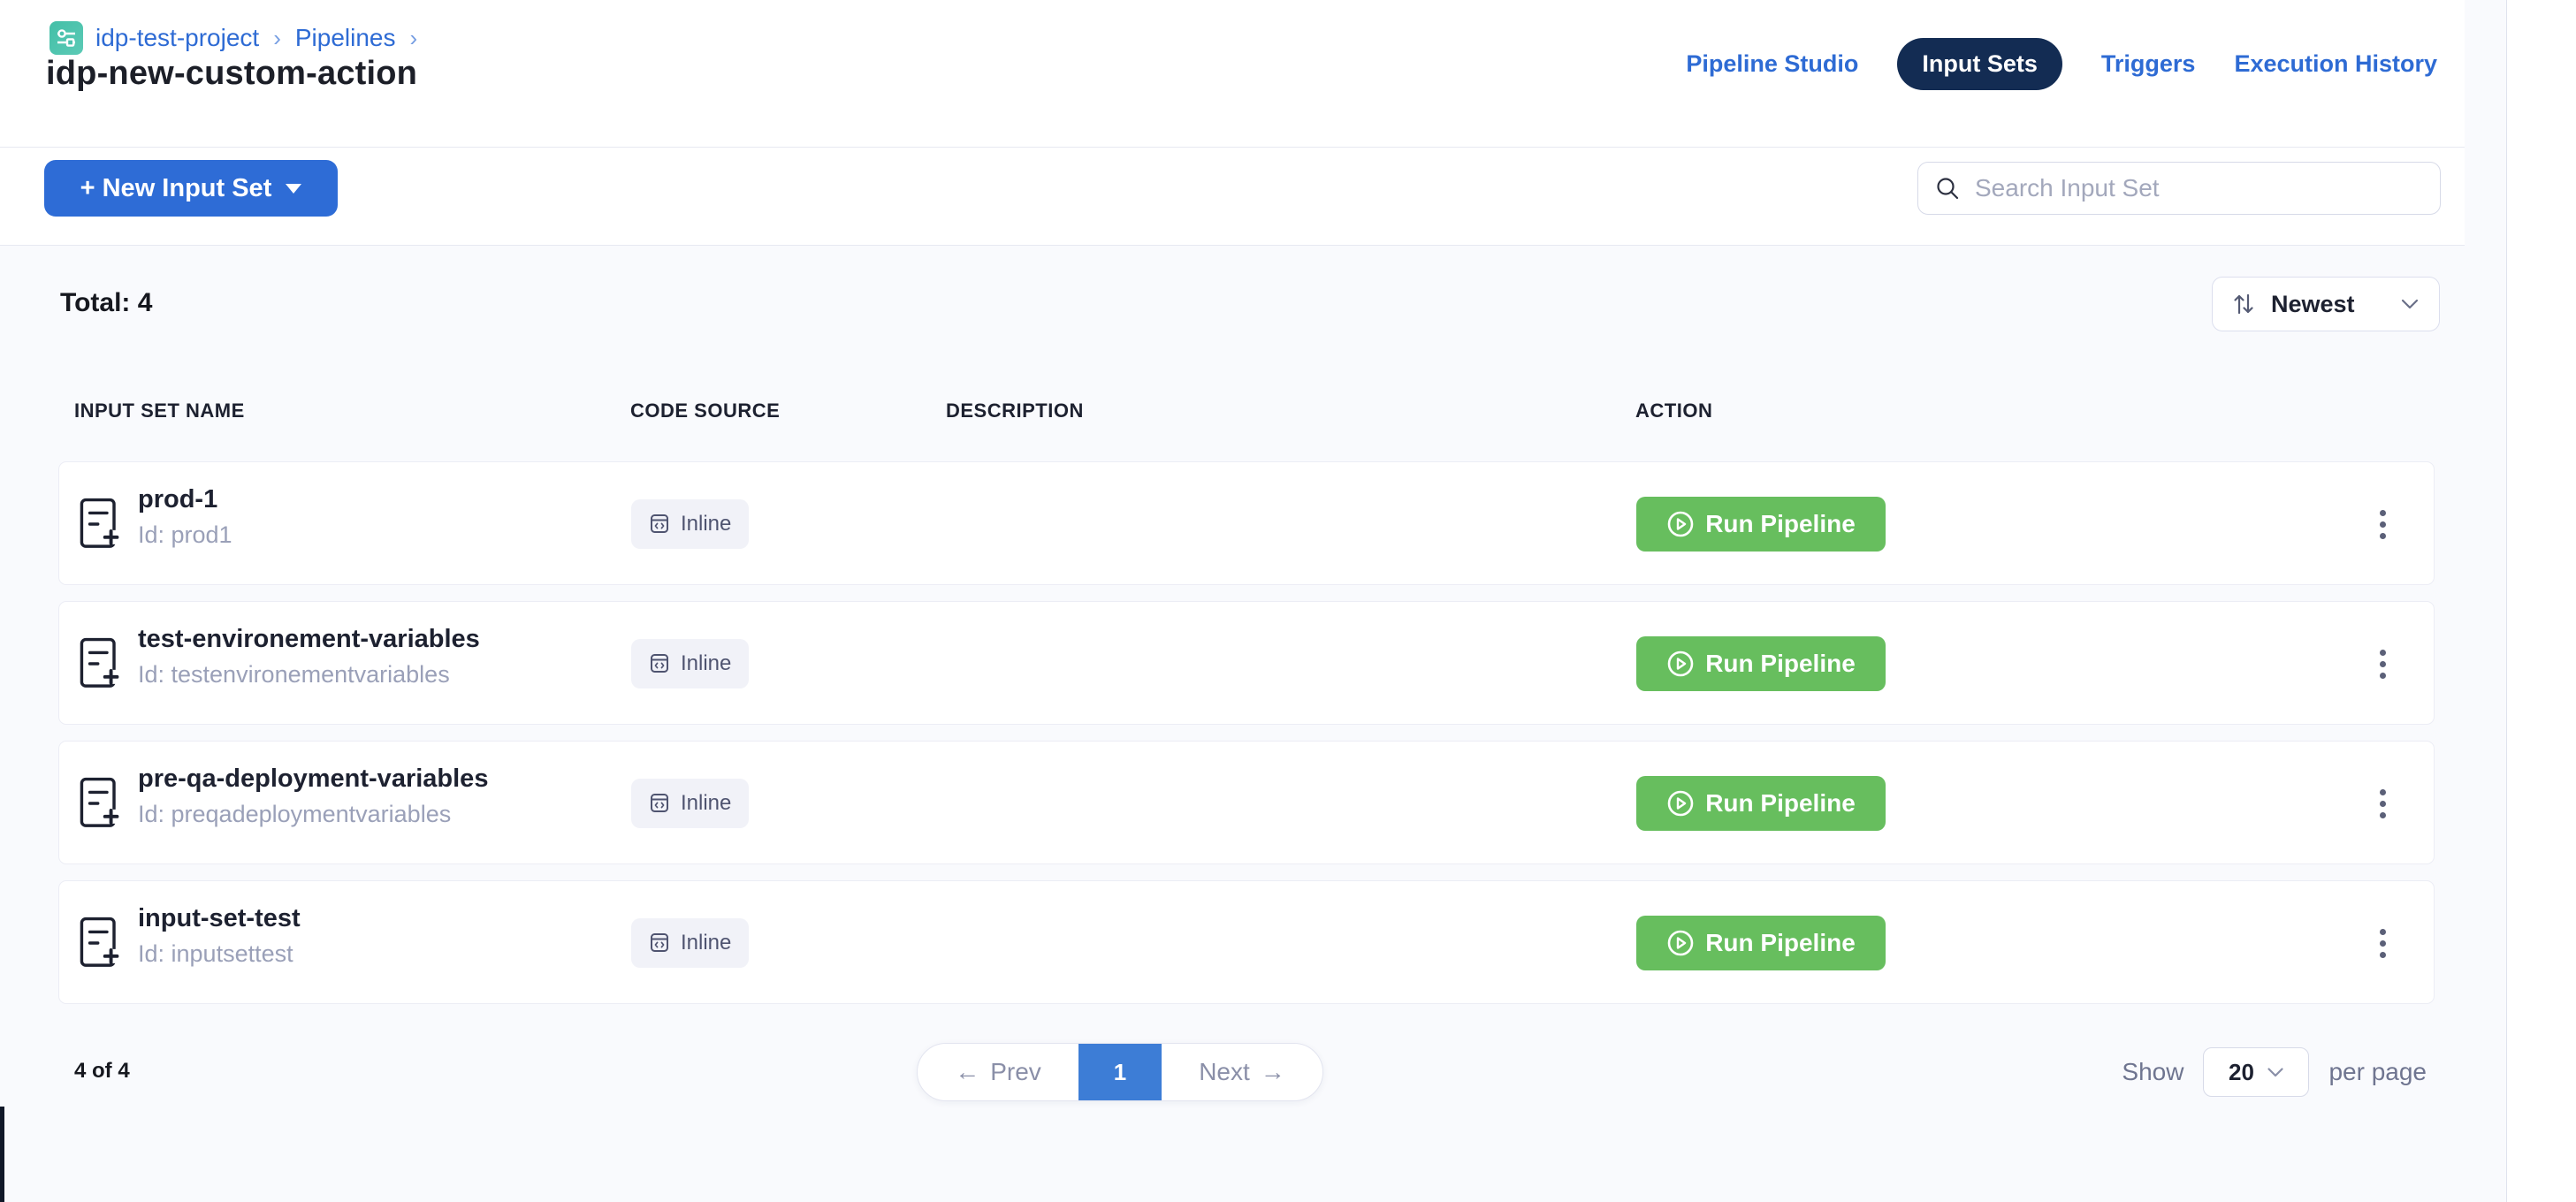 This screenshot has height=1202, width=2576. Describe the element at coordinates (1015, 1071) in the screenshot. I see `prev-label: Prev` at that location.